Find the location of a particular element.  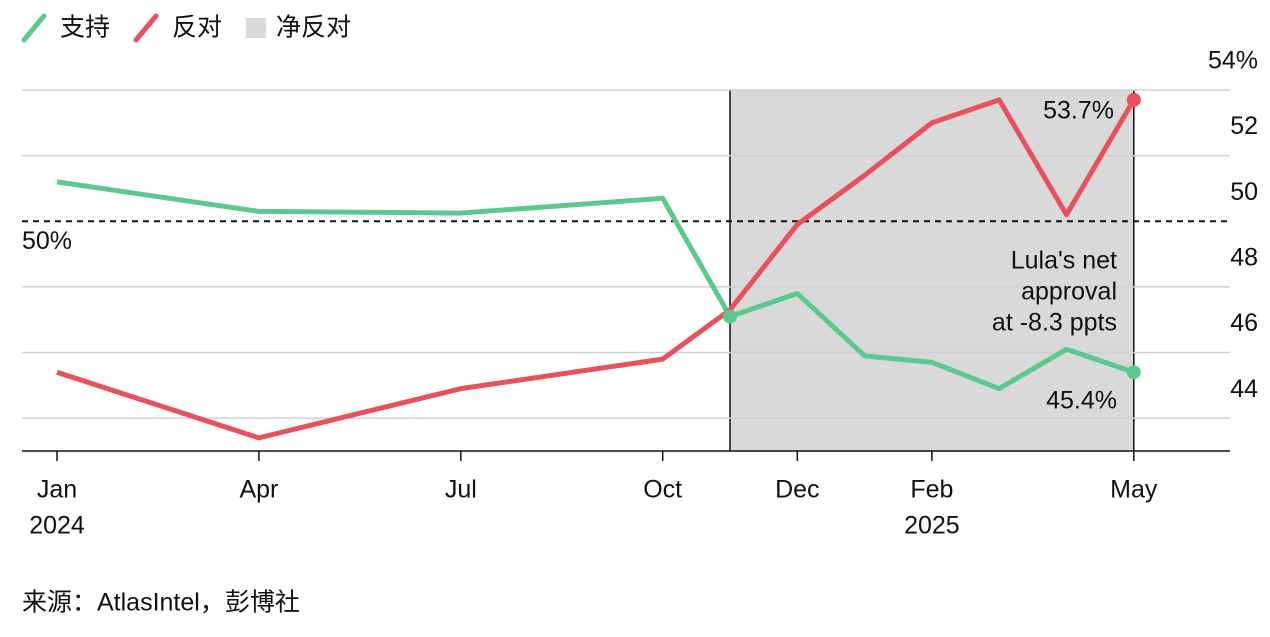

y-tick-label: 52 is located at coordinates (1244, 126).